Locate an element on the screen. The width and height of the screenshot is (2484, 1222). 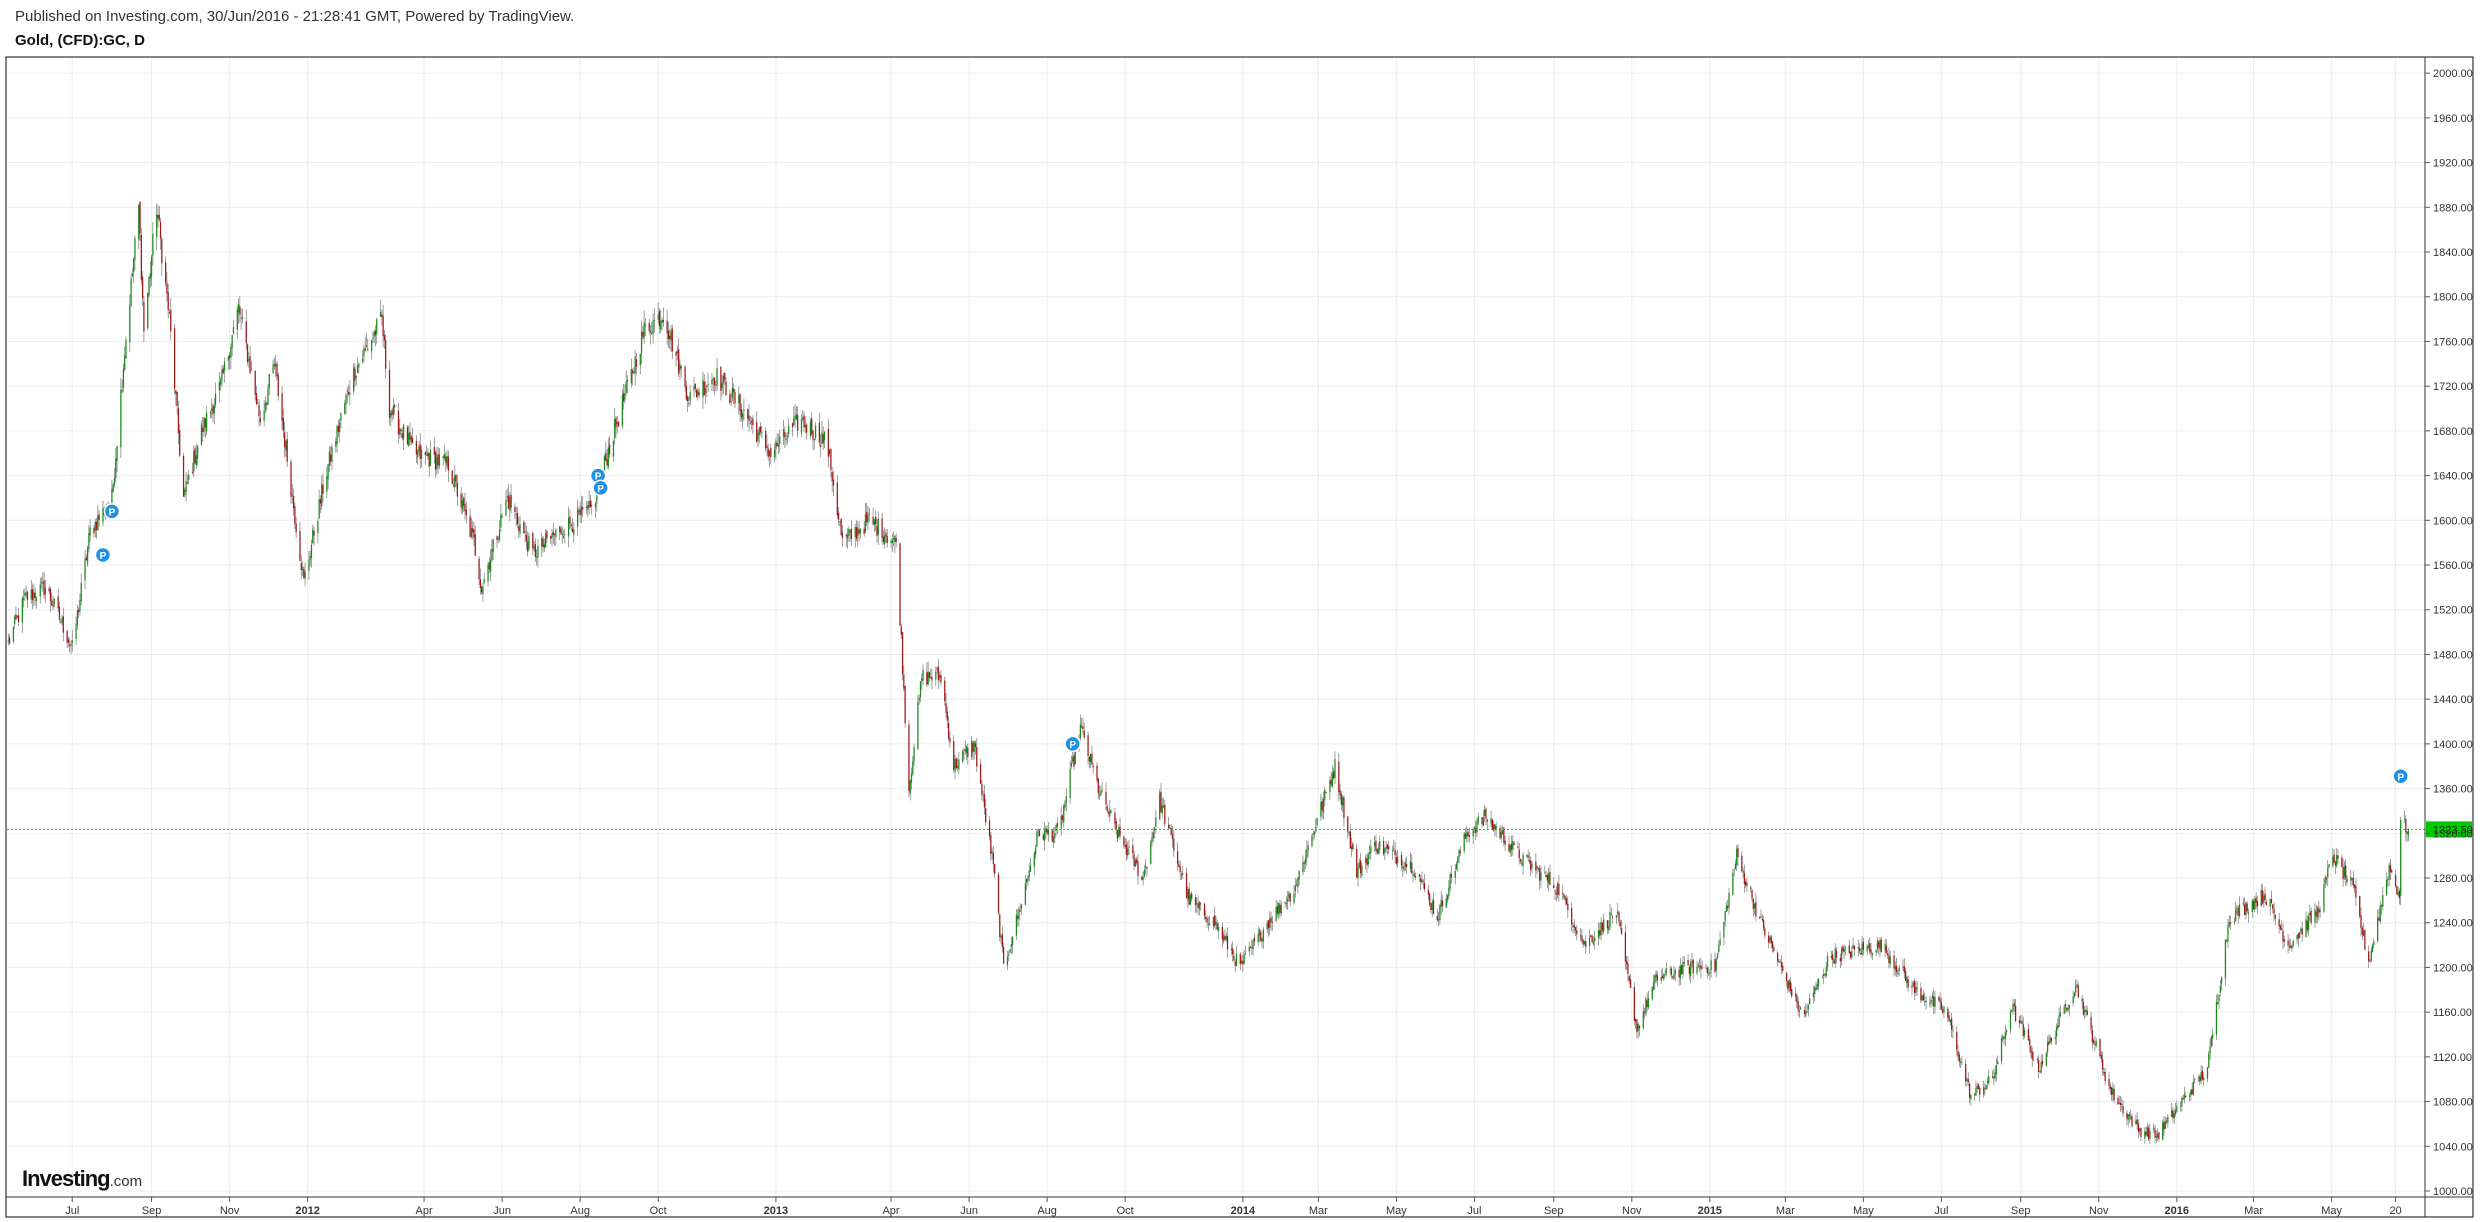
event-marker-label: P is located at coordinates (112, 512).